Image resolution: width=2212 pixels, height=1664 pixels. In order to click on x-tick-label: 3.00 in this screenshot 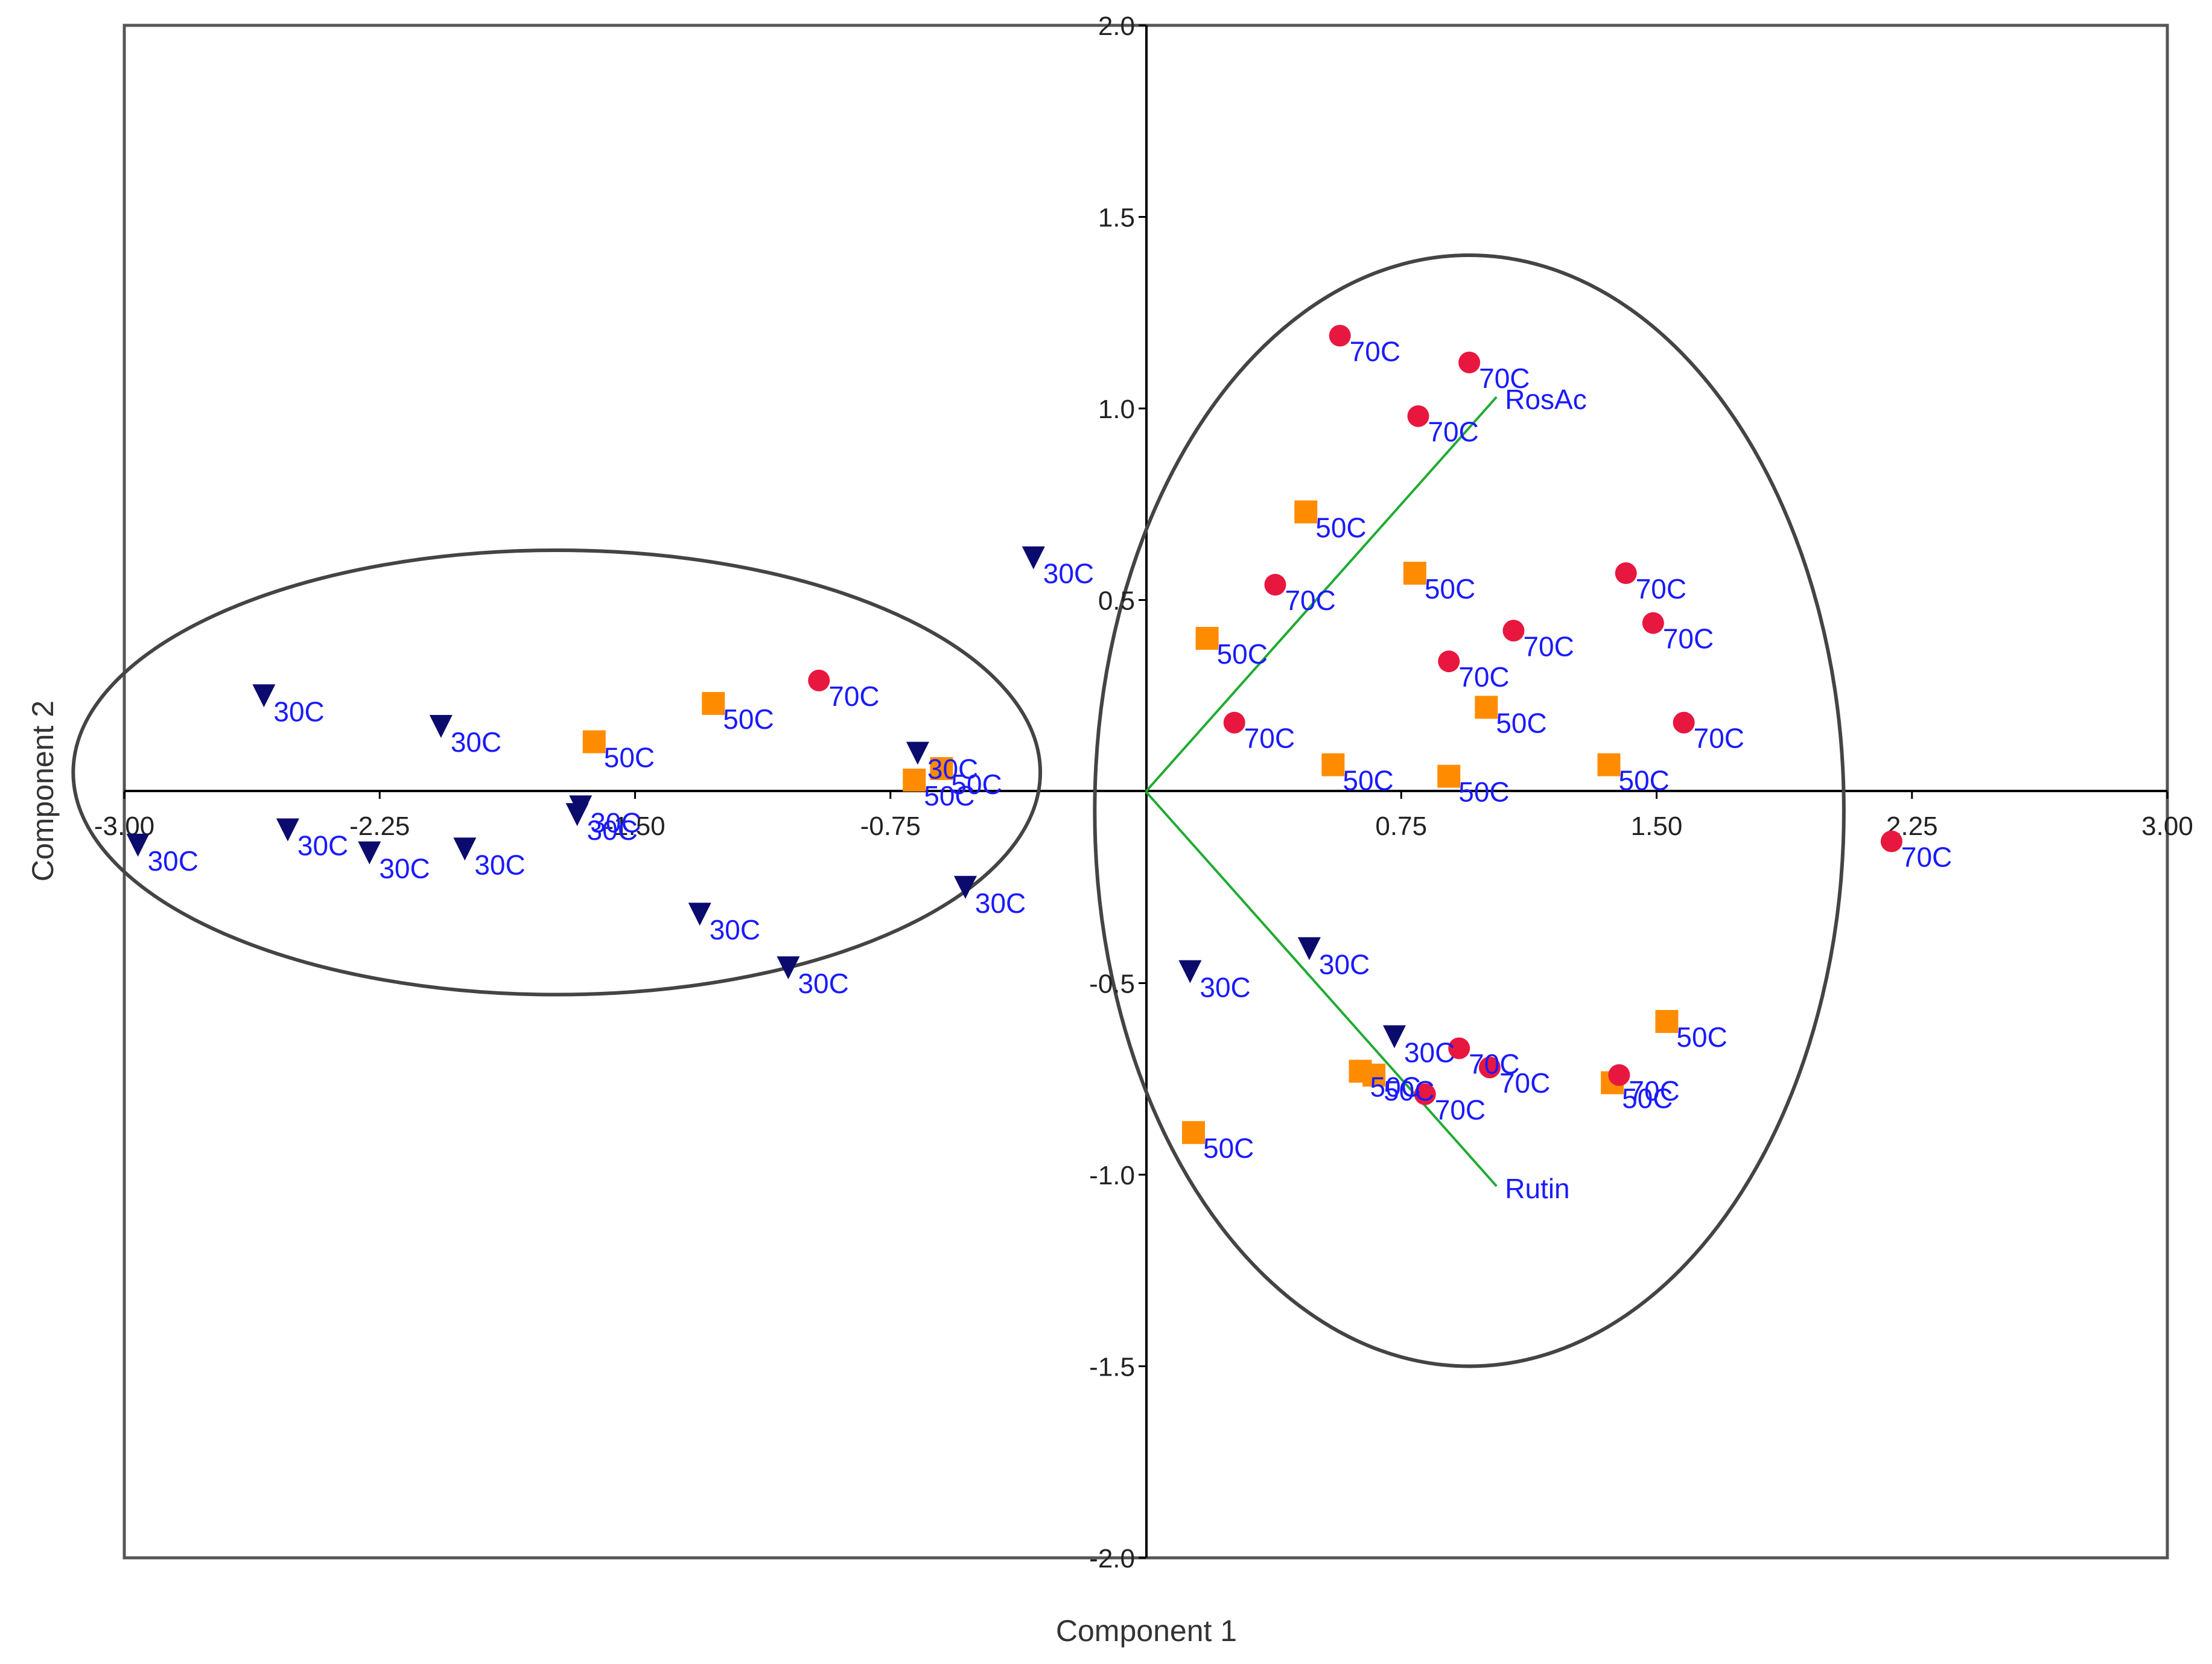, I will do `click(2167, 826)`.